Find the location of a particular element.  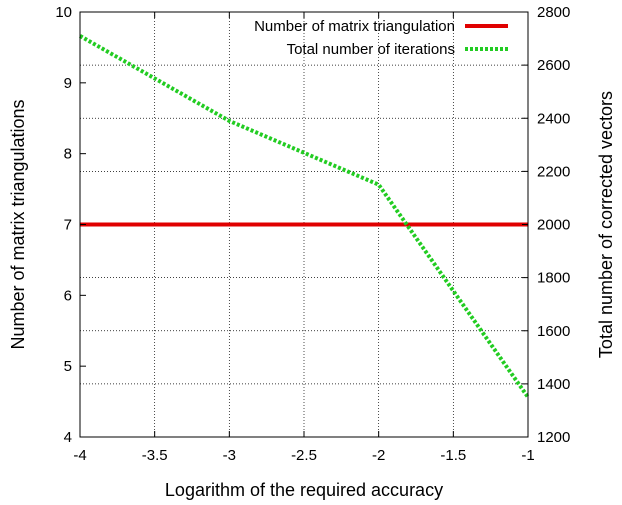

x-axis-label: Logarithm of the required accuracy is located at coordinates (304, 490).